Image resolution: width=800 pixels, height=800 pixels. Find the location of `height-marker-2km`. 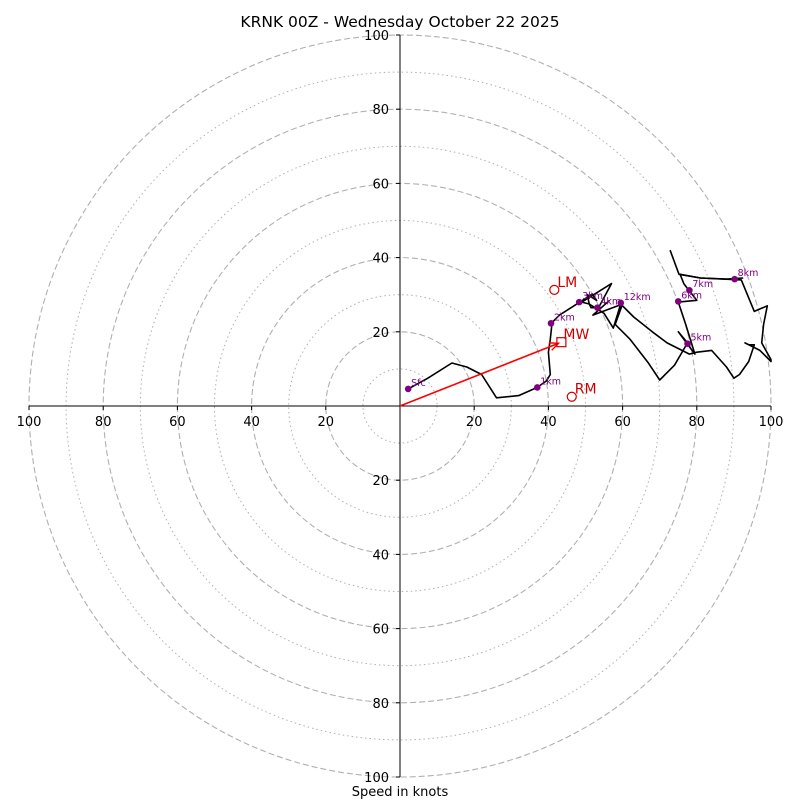

height-marker-2km is located at coordinates (551, 323).